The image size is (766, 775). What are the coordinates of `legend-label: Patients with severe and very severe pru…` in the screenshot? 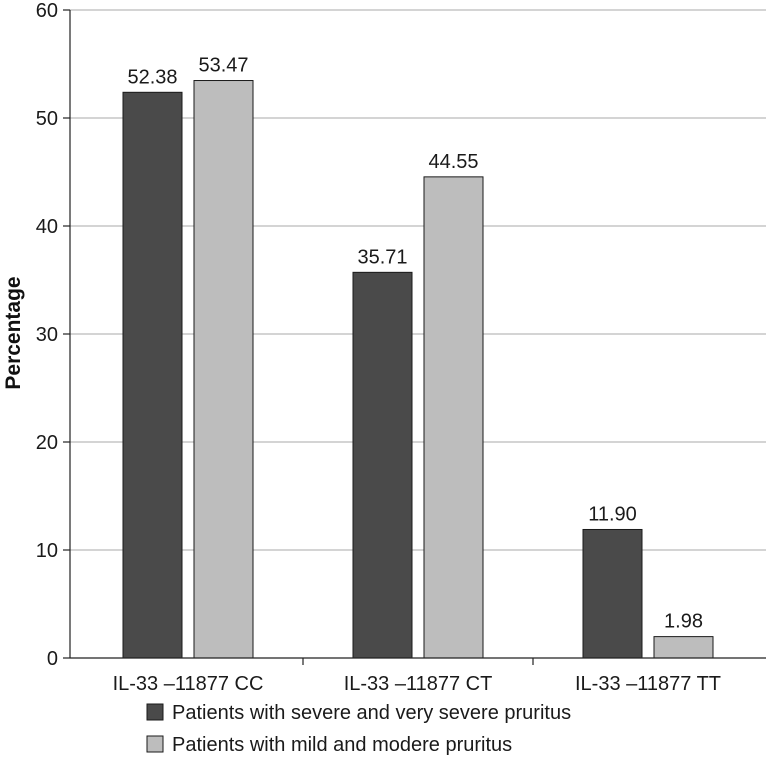 It's located at (371, 713).